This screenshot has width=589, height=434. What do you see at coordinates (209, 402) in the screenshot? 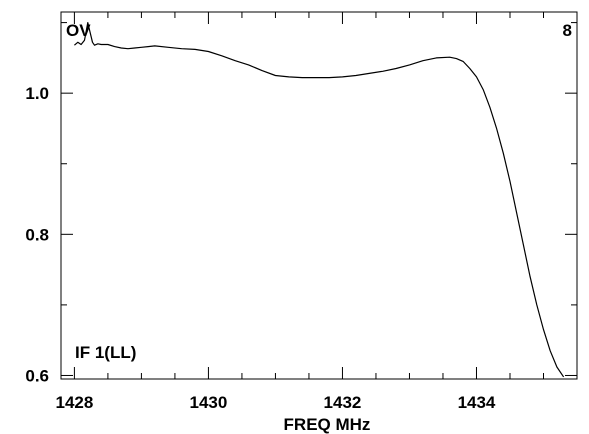
I see `x-tick-label: 1430` at bounding box center [209, 402].